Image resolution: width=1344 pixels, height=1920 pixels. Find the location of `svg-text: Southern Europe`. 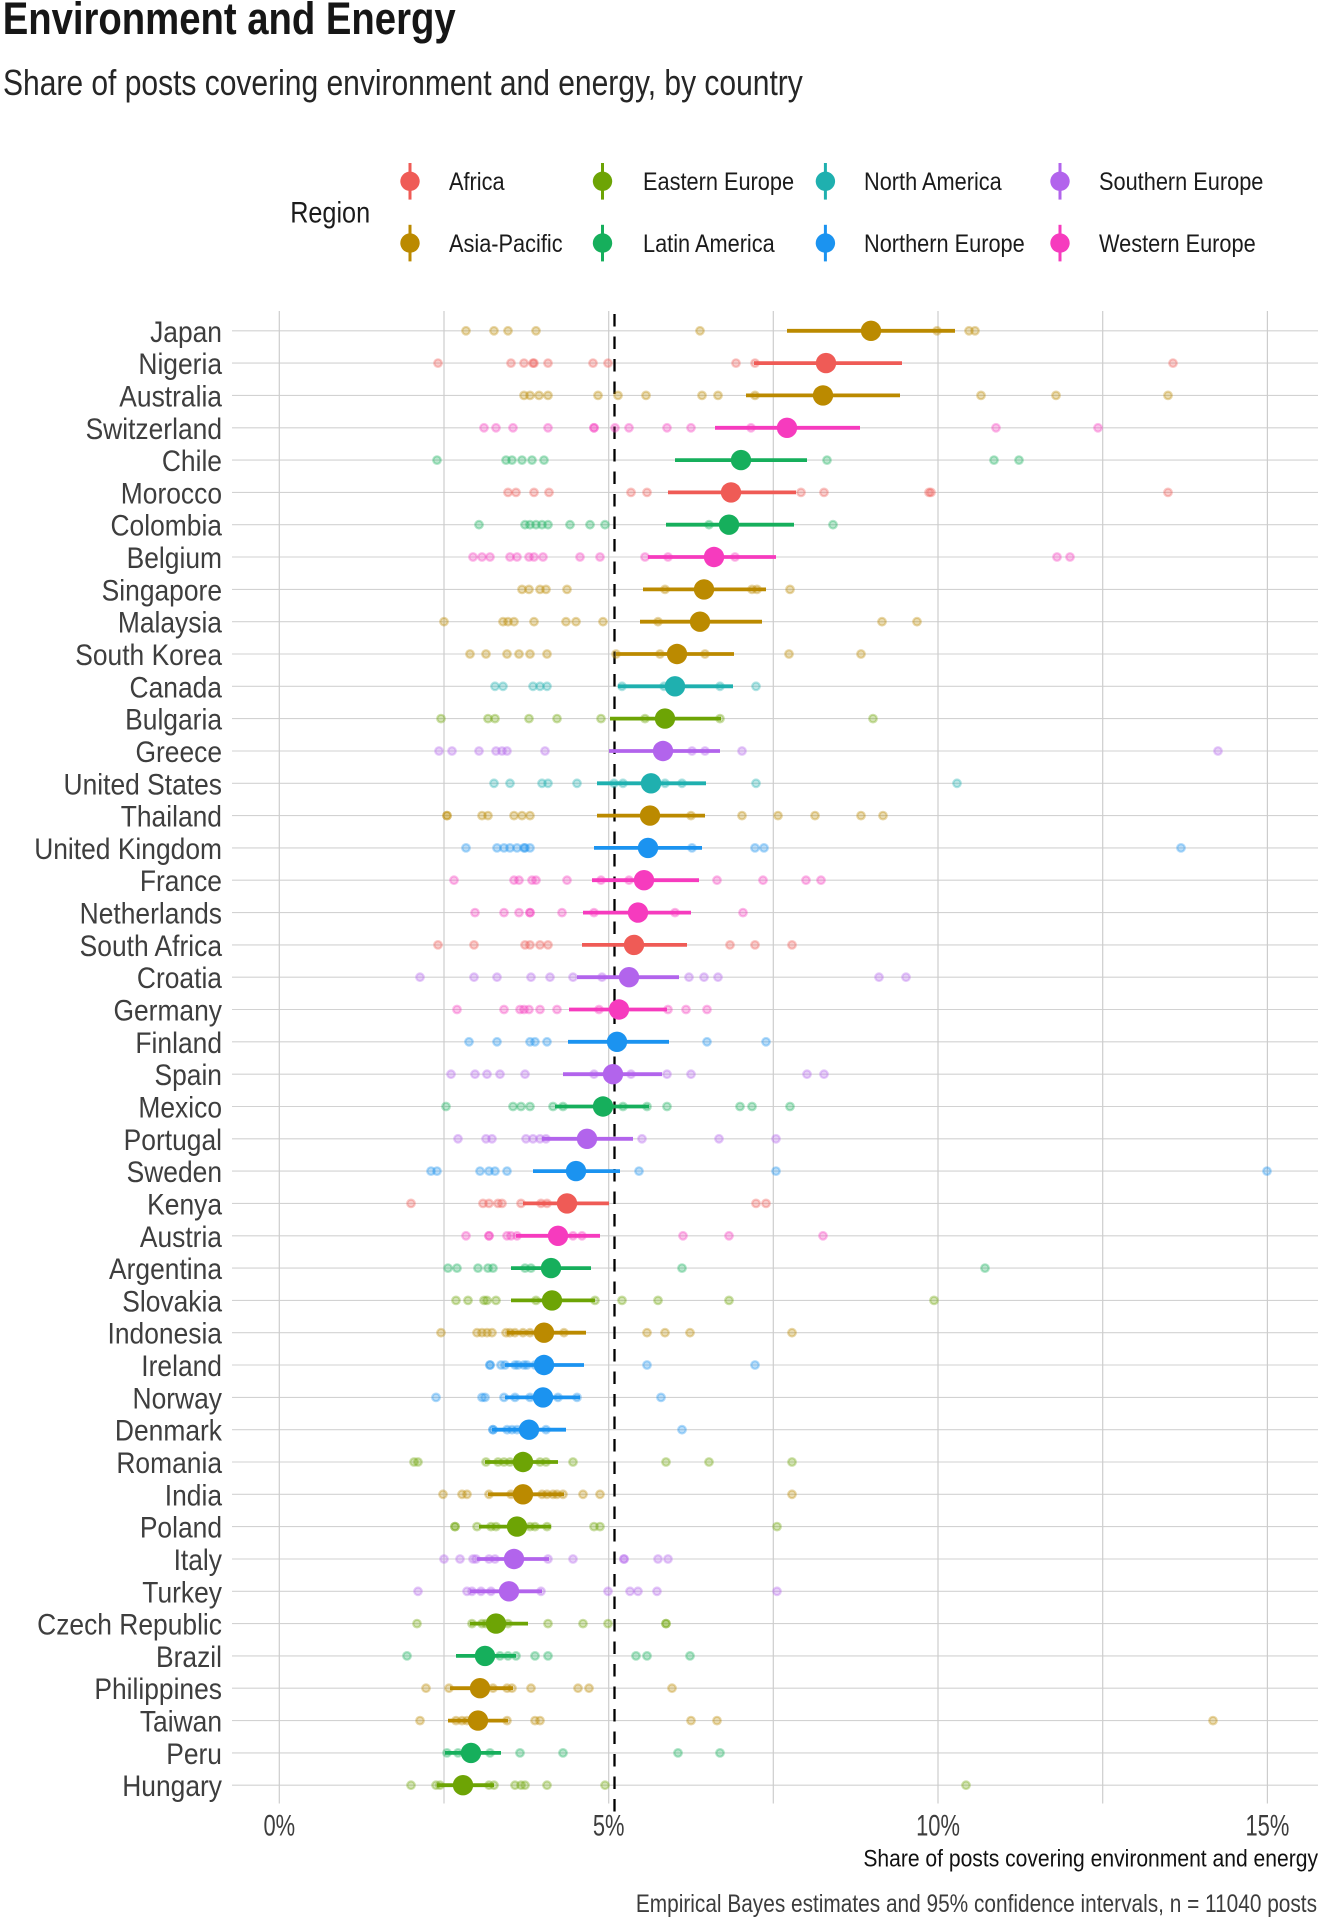

svg-text: Southern Europe is located at coordinates (1181, 182).